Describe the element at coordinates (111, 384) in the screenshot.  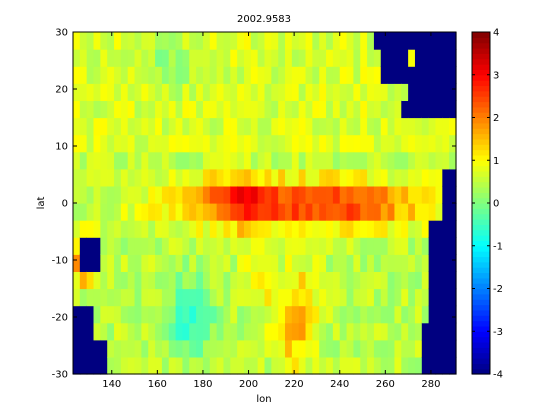
I see `x-tick-label: 140` at that location.